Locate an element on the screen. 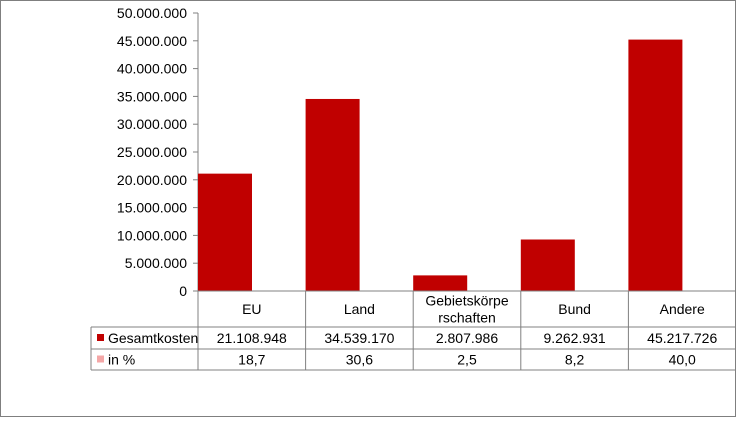 The height and width of the screenshot is (421, 736). legend-label: in % is located at coordinates (121, 360).